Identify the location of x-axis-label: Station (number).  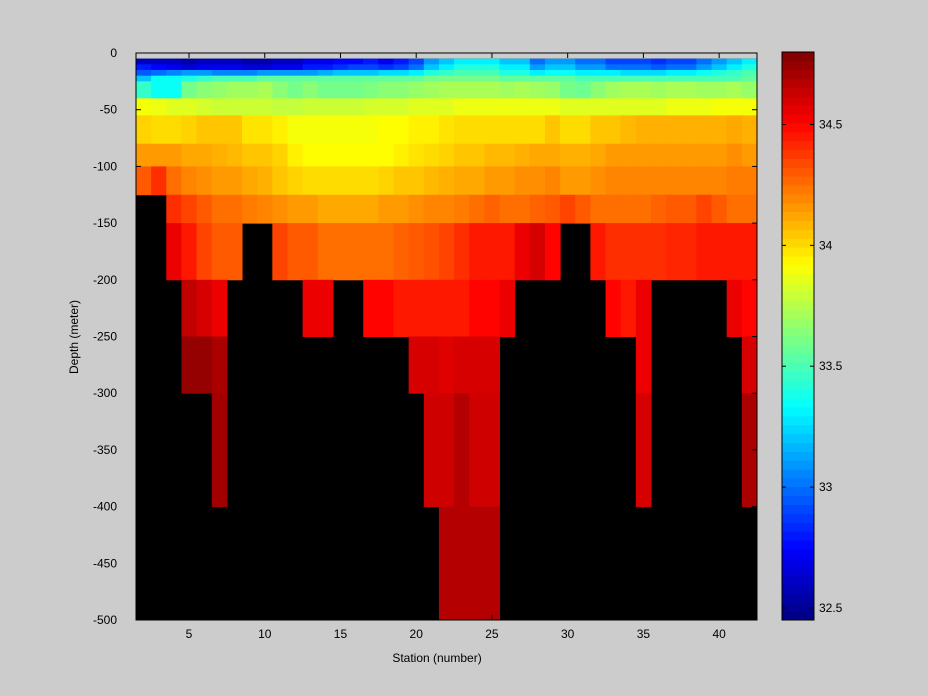
(436, 658).